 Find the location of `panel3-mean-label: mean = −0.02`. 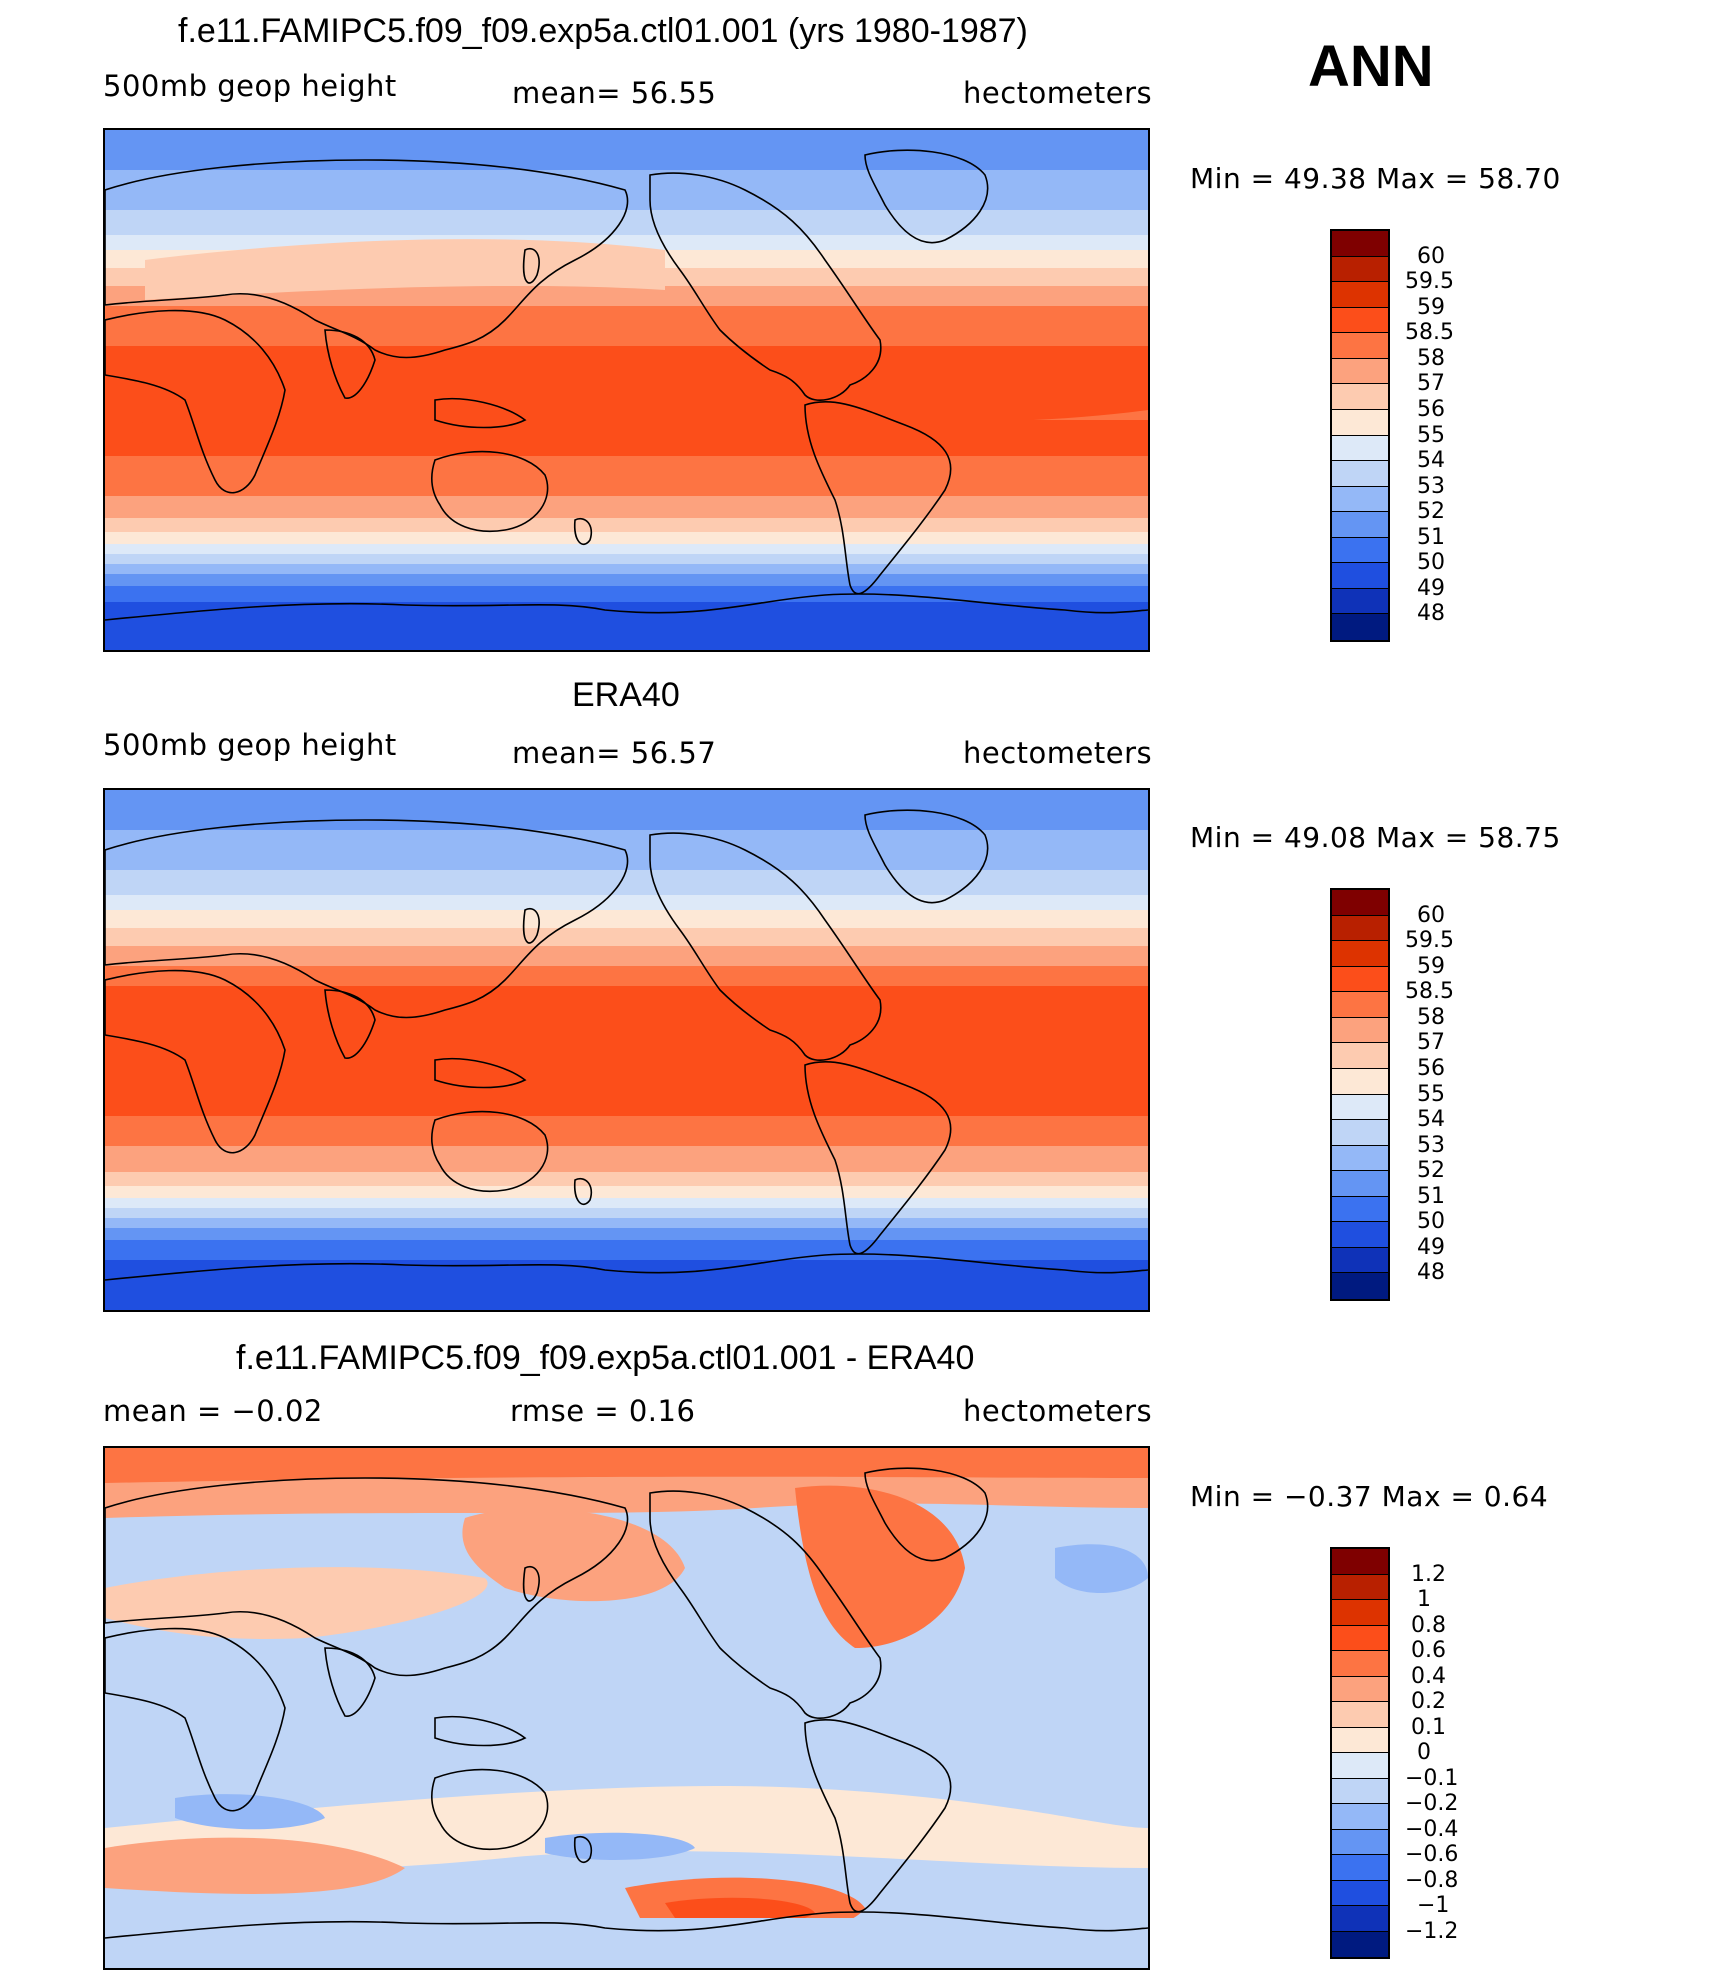

panel3-mean-label: mean = −0.02 is located at coordinates (213, 1411).